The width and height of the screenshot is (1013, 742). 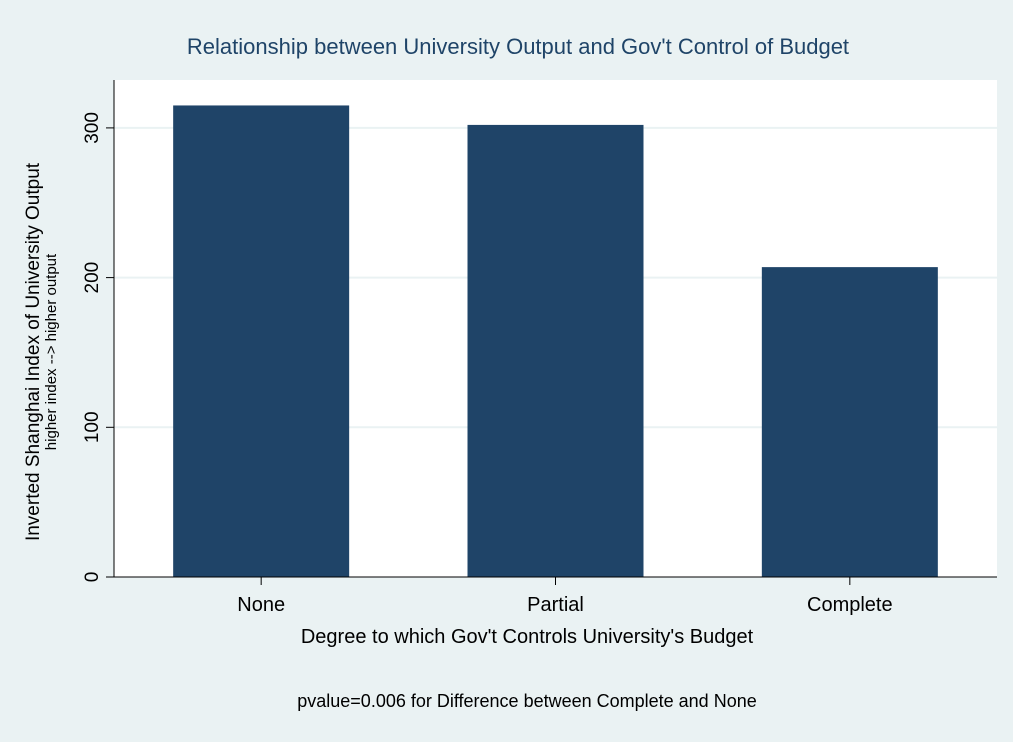 What do you see at coordinates (92, 577) in the screenshot?
I see `y-tick-label: 0` at bounding box center [92, 577].